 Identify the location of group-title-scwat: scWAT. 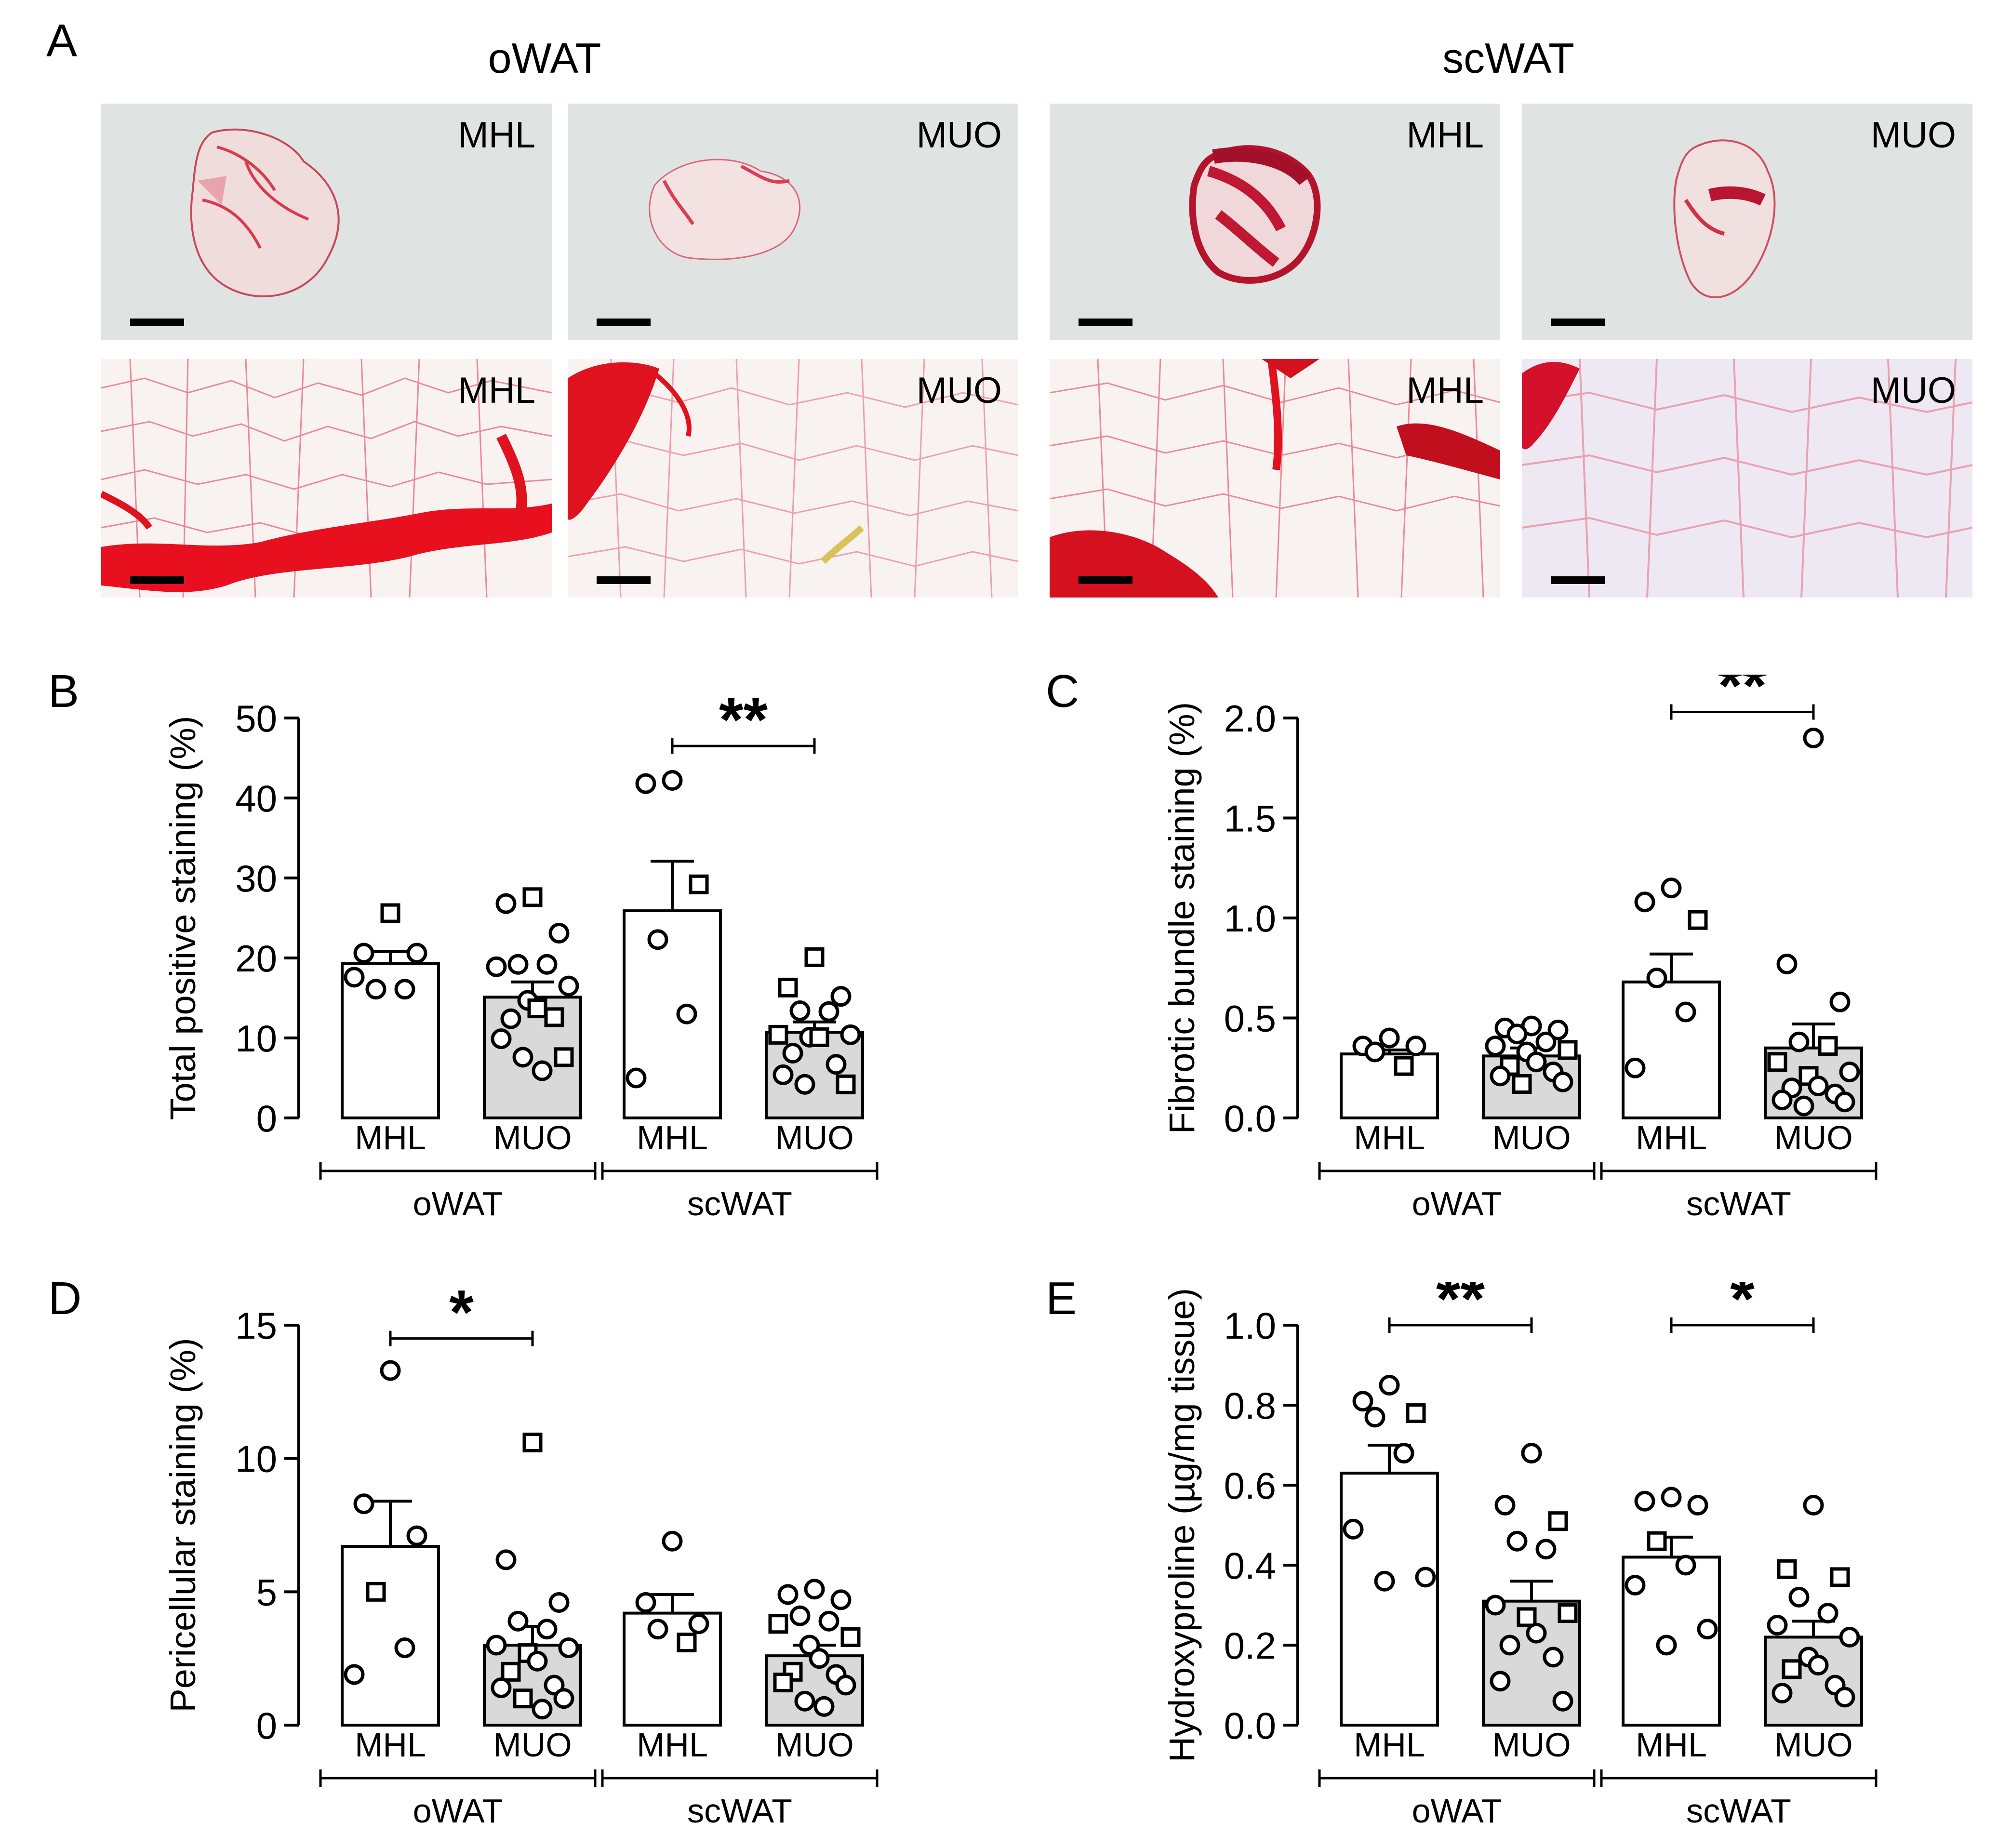
(1508, 58).